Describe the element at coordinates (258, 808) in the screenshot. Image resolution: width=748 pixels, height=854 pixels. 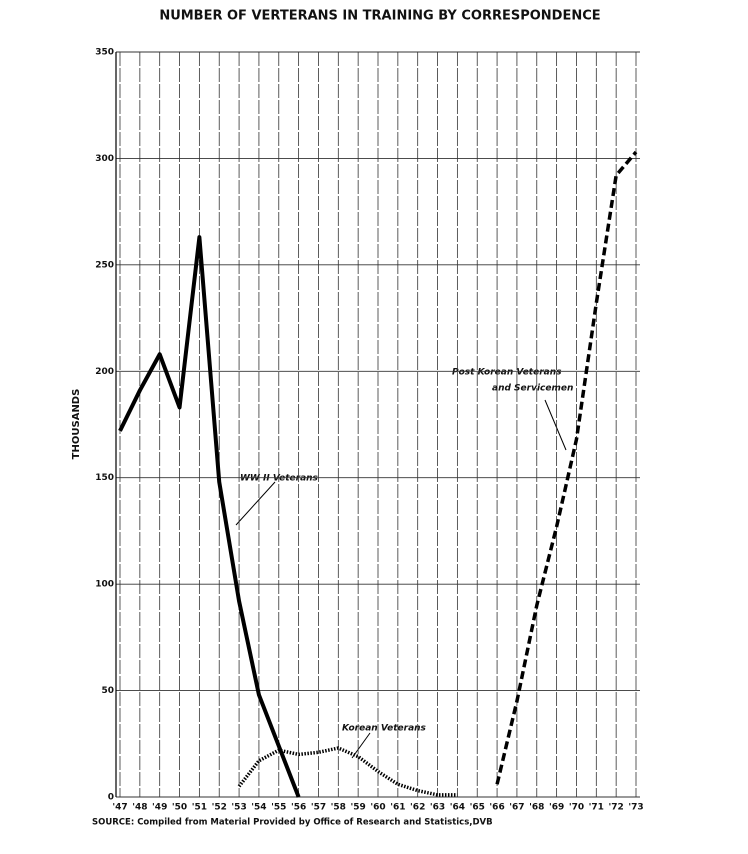
I see `x-tick-label: '54` at that location.